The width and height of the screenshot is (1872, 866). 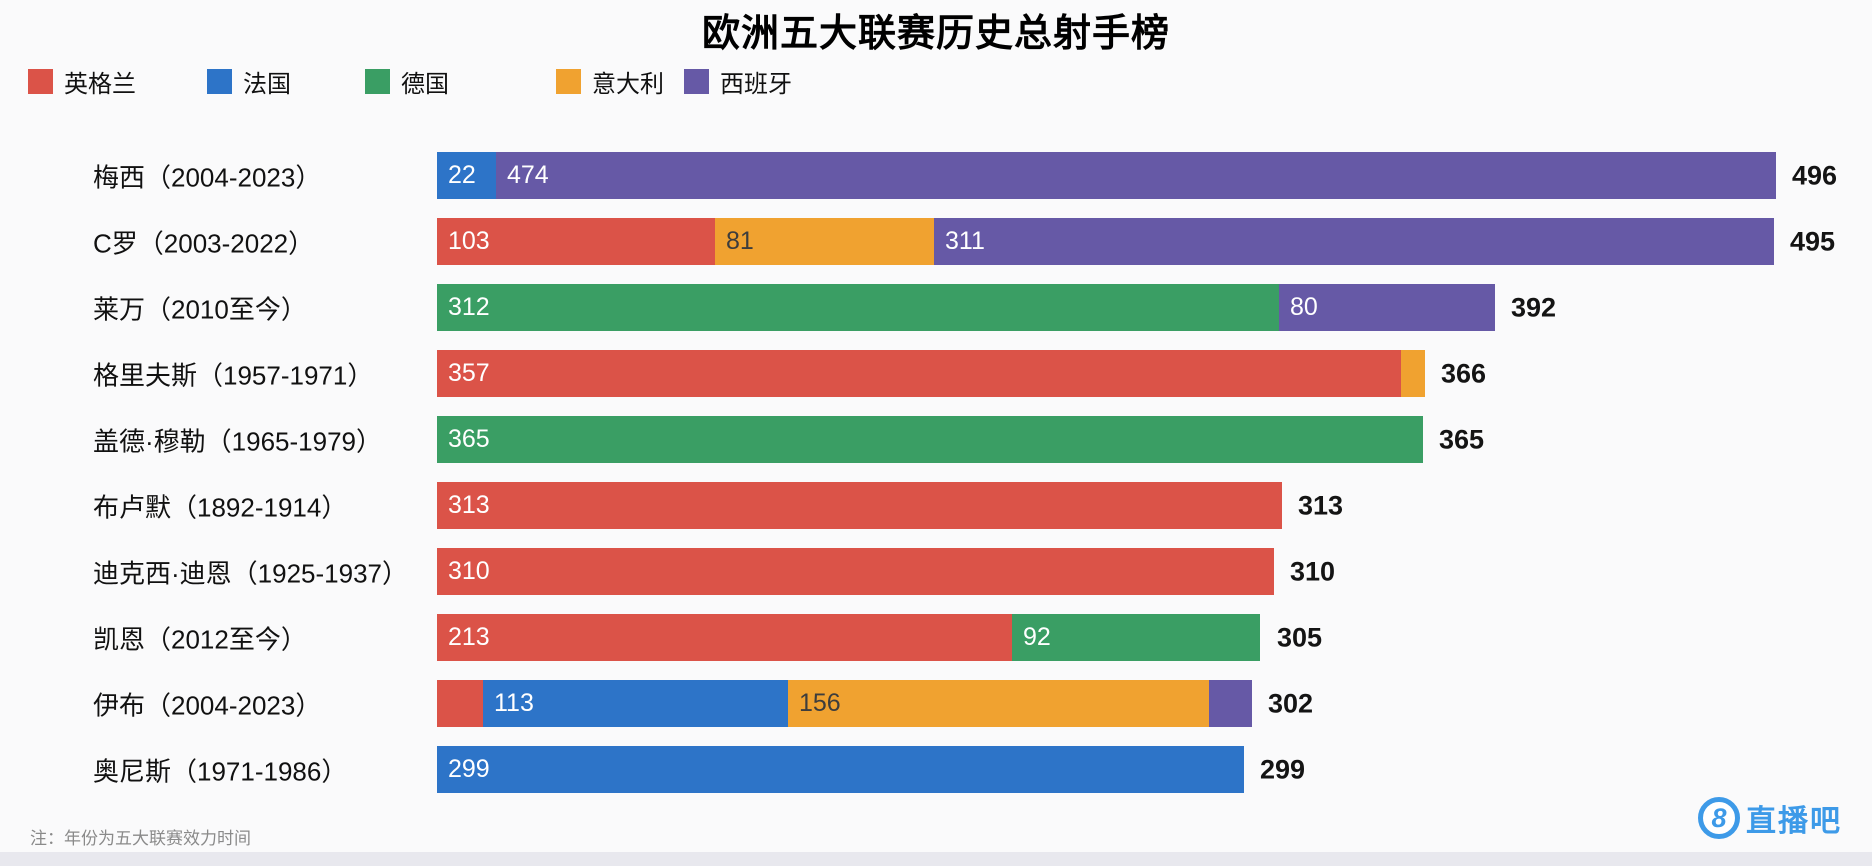 What do you see at coordinates (100, 84) in the screenshot?
I see `legend-label: 英格兰` at bounding box center [100, 84].